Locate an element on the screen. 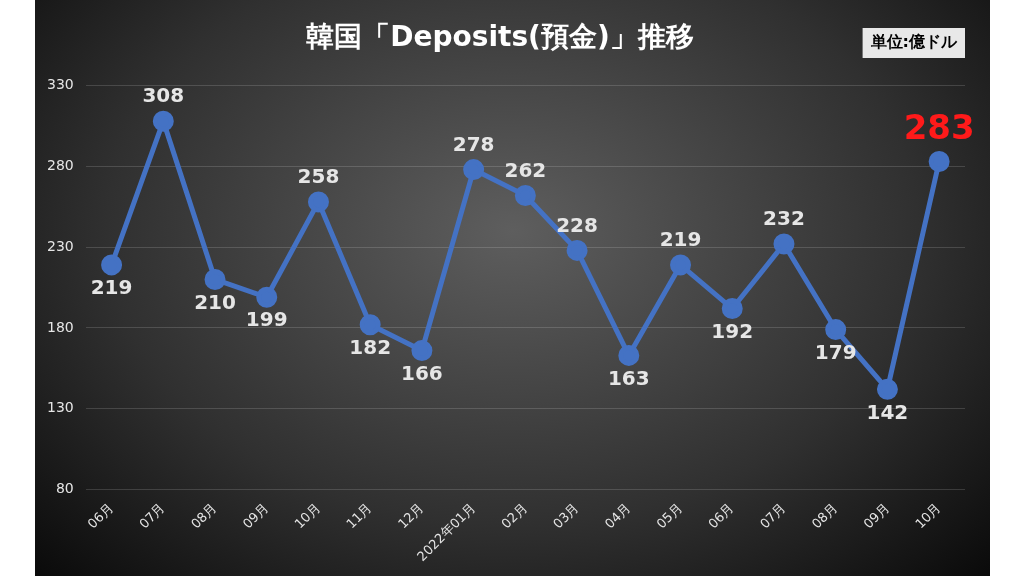 Image resolution: width=1024 pixels, height=576 pixels. data-label: 192 is located at coordinates (732, 330).